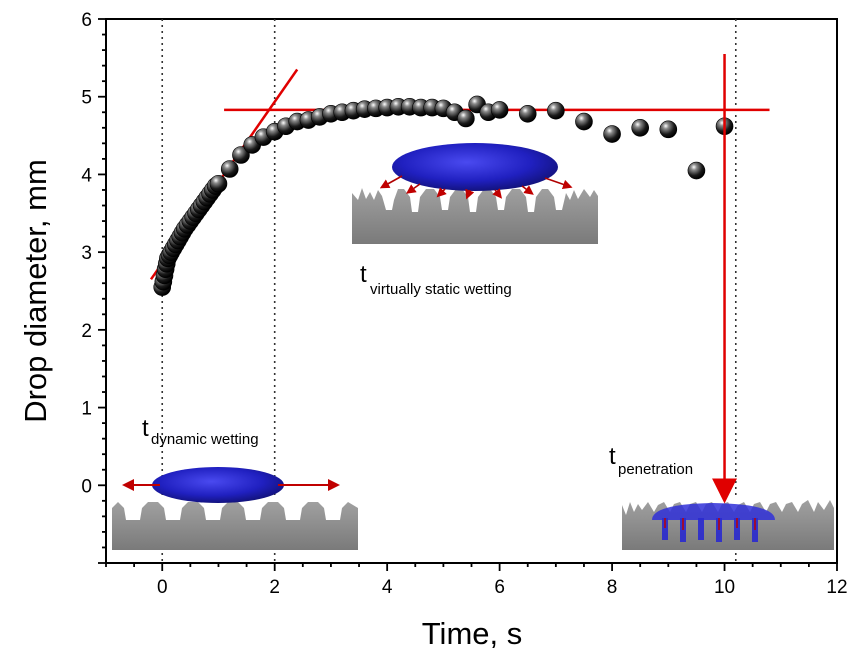 This screenshot has height=659, width=857. I want to click on x-tick-label: 0, so click(162, 587).